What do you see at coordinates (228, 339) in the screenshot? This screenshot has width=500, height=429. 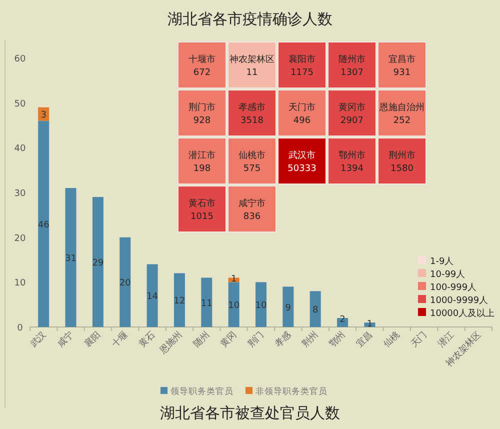 I see `x-tick-label: 黄冈` at bounding box center [228, 339].